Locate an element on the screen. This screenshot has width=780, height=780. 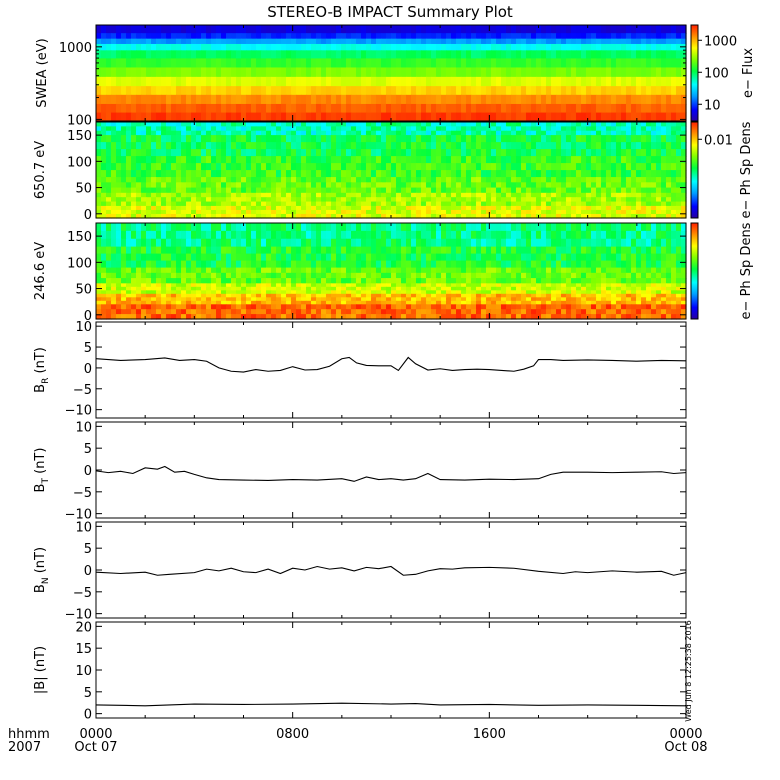
colorbar-tick-label: 10 is located at coordinates (712, 105).